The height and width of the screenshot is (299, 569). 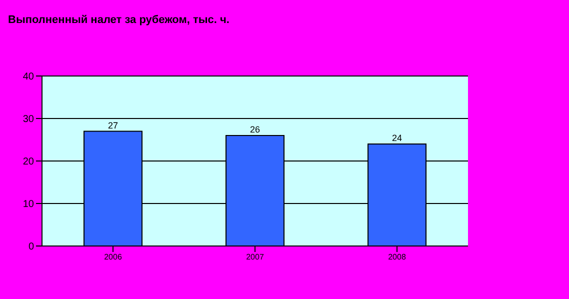 I want to click on y-tick-label: 40, so click(x=28, y=77).